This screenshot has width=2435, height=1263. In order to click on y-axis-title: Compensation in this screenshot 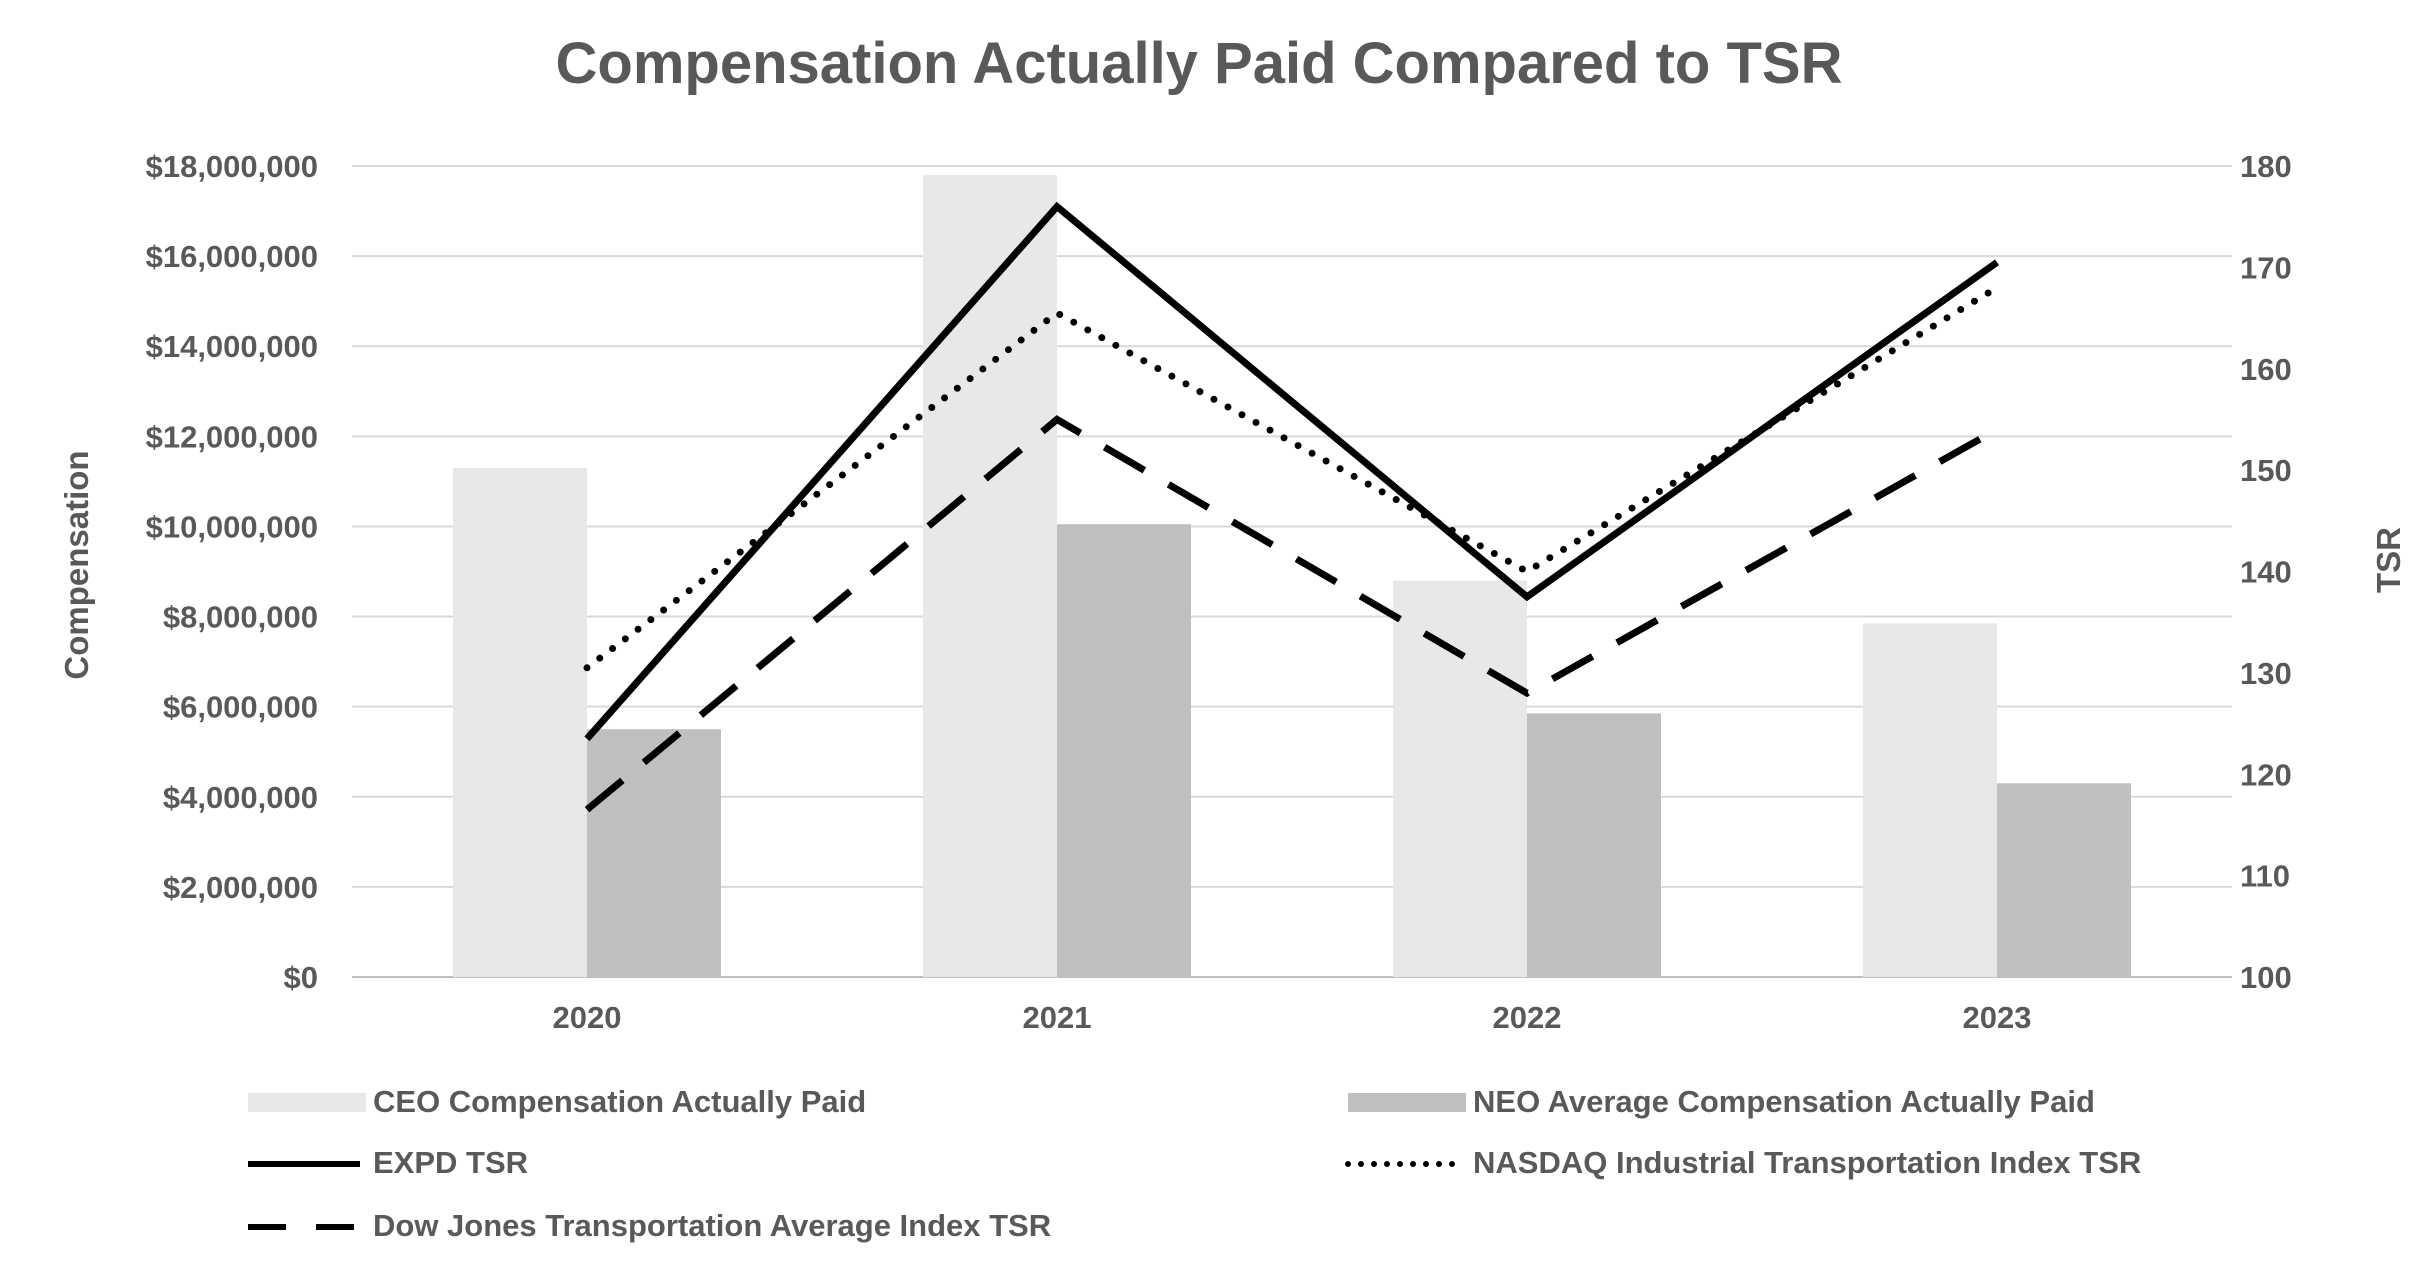, I will do `click(76, 564)`.